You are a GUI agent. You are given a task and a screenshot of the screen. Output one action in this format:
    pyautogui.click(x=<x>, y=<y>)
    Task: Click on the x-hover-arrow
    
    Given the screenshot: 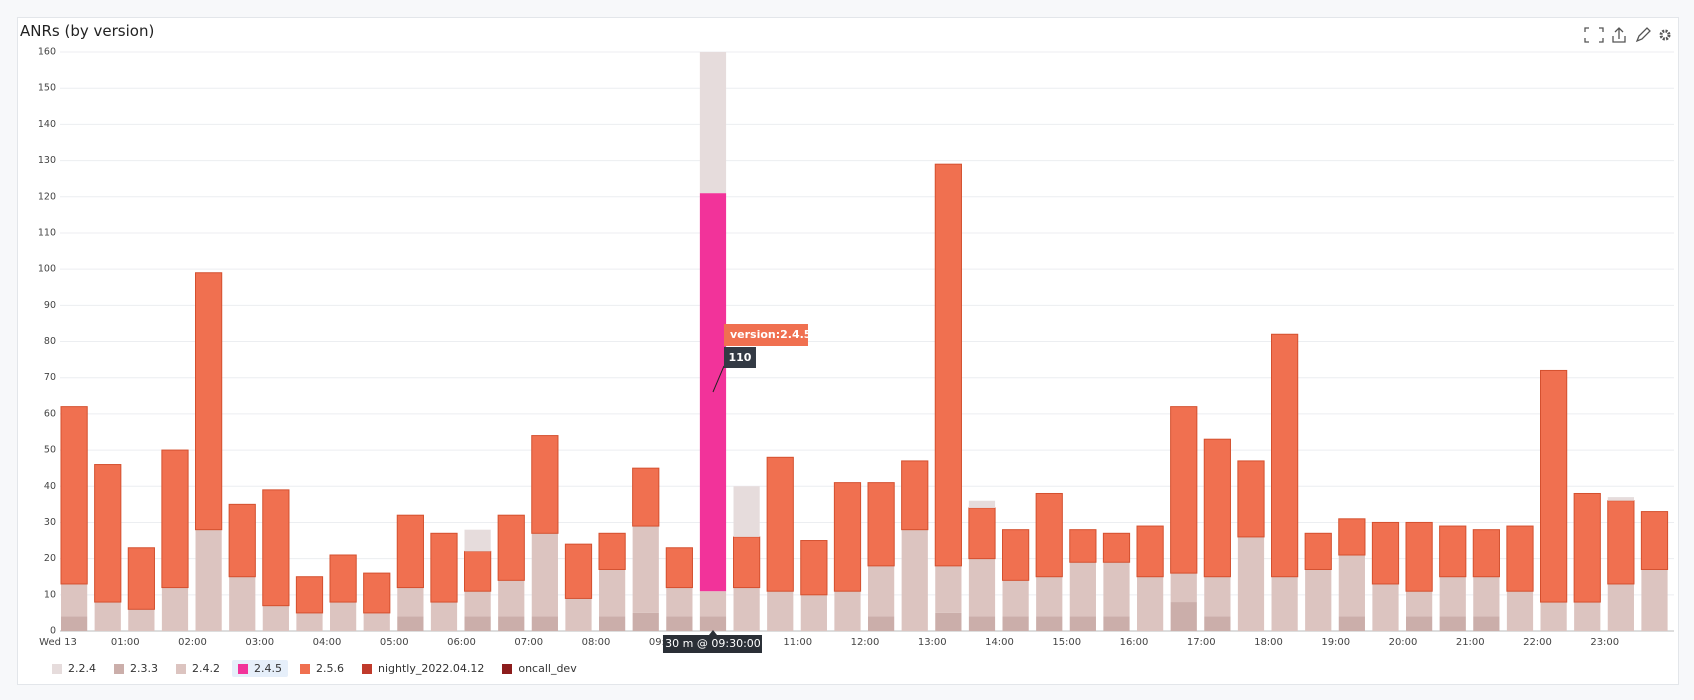 What is the action you would take?
    pyautogui.click(x=712, y=632)
    